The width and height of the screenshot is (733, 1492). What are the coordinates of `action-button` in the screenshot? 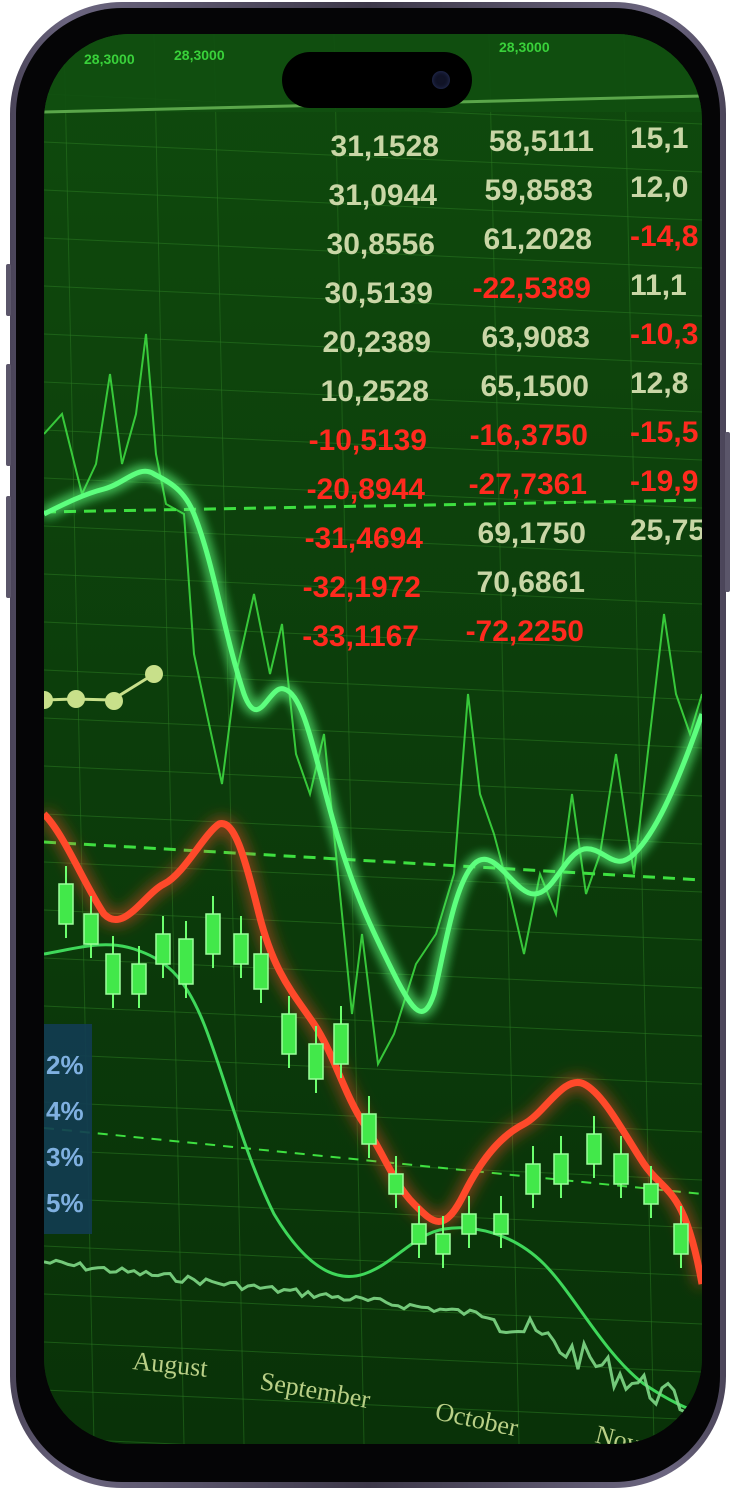 It's located at (8, 290).